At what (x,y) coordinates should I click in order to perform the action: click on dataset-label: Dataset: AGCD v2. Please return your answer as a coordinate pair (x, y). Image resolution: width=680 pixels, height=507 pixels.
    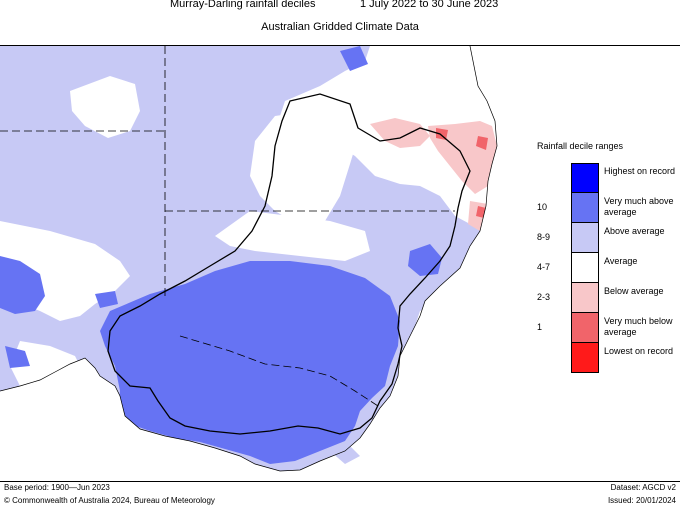
    Looking at the image, I should click on (643, 487).